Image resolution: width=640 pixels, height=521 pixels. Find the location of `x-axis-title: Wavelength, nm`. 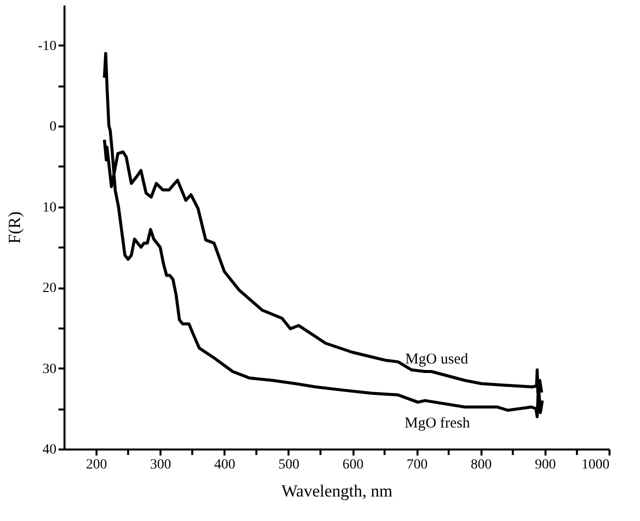

x-axis-title: Wavelength, nm is located at coordinates (337, 491).